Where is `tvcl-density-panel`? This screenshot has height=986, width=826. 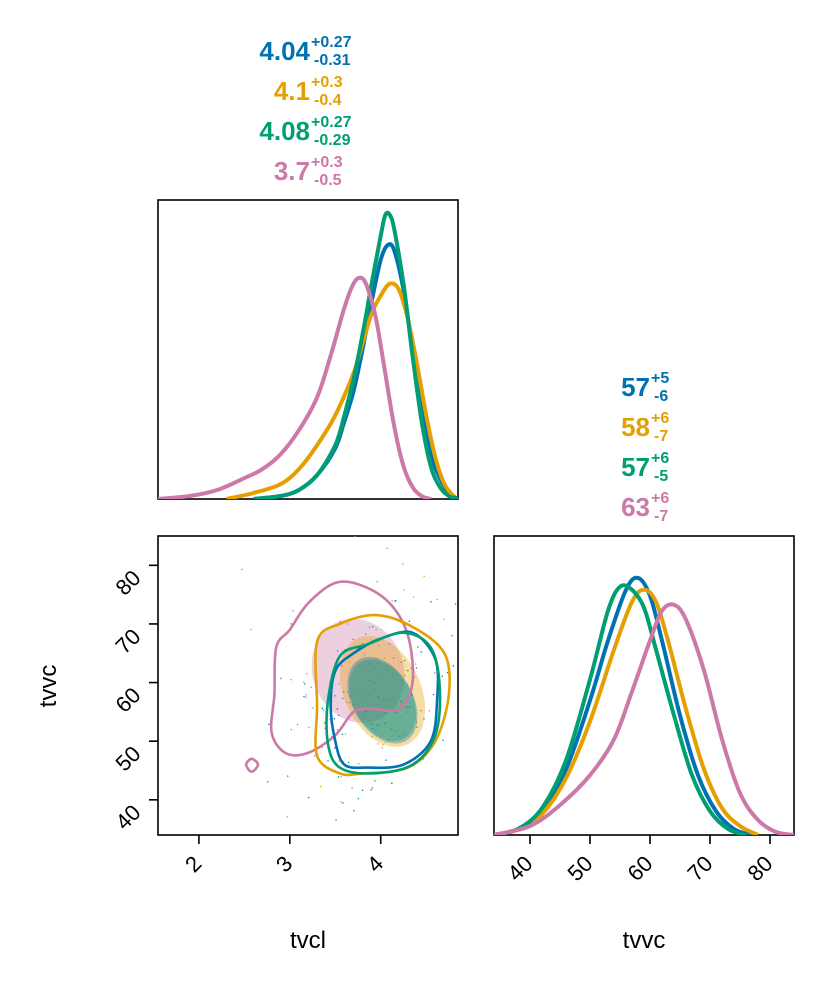
tvcl-density-panel is located at coordinates (308, 349).